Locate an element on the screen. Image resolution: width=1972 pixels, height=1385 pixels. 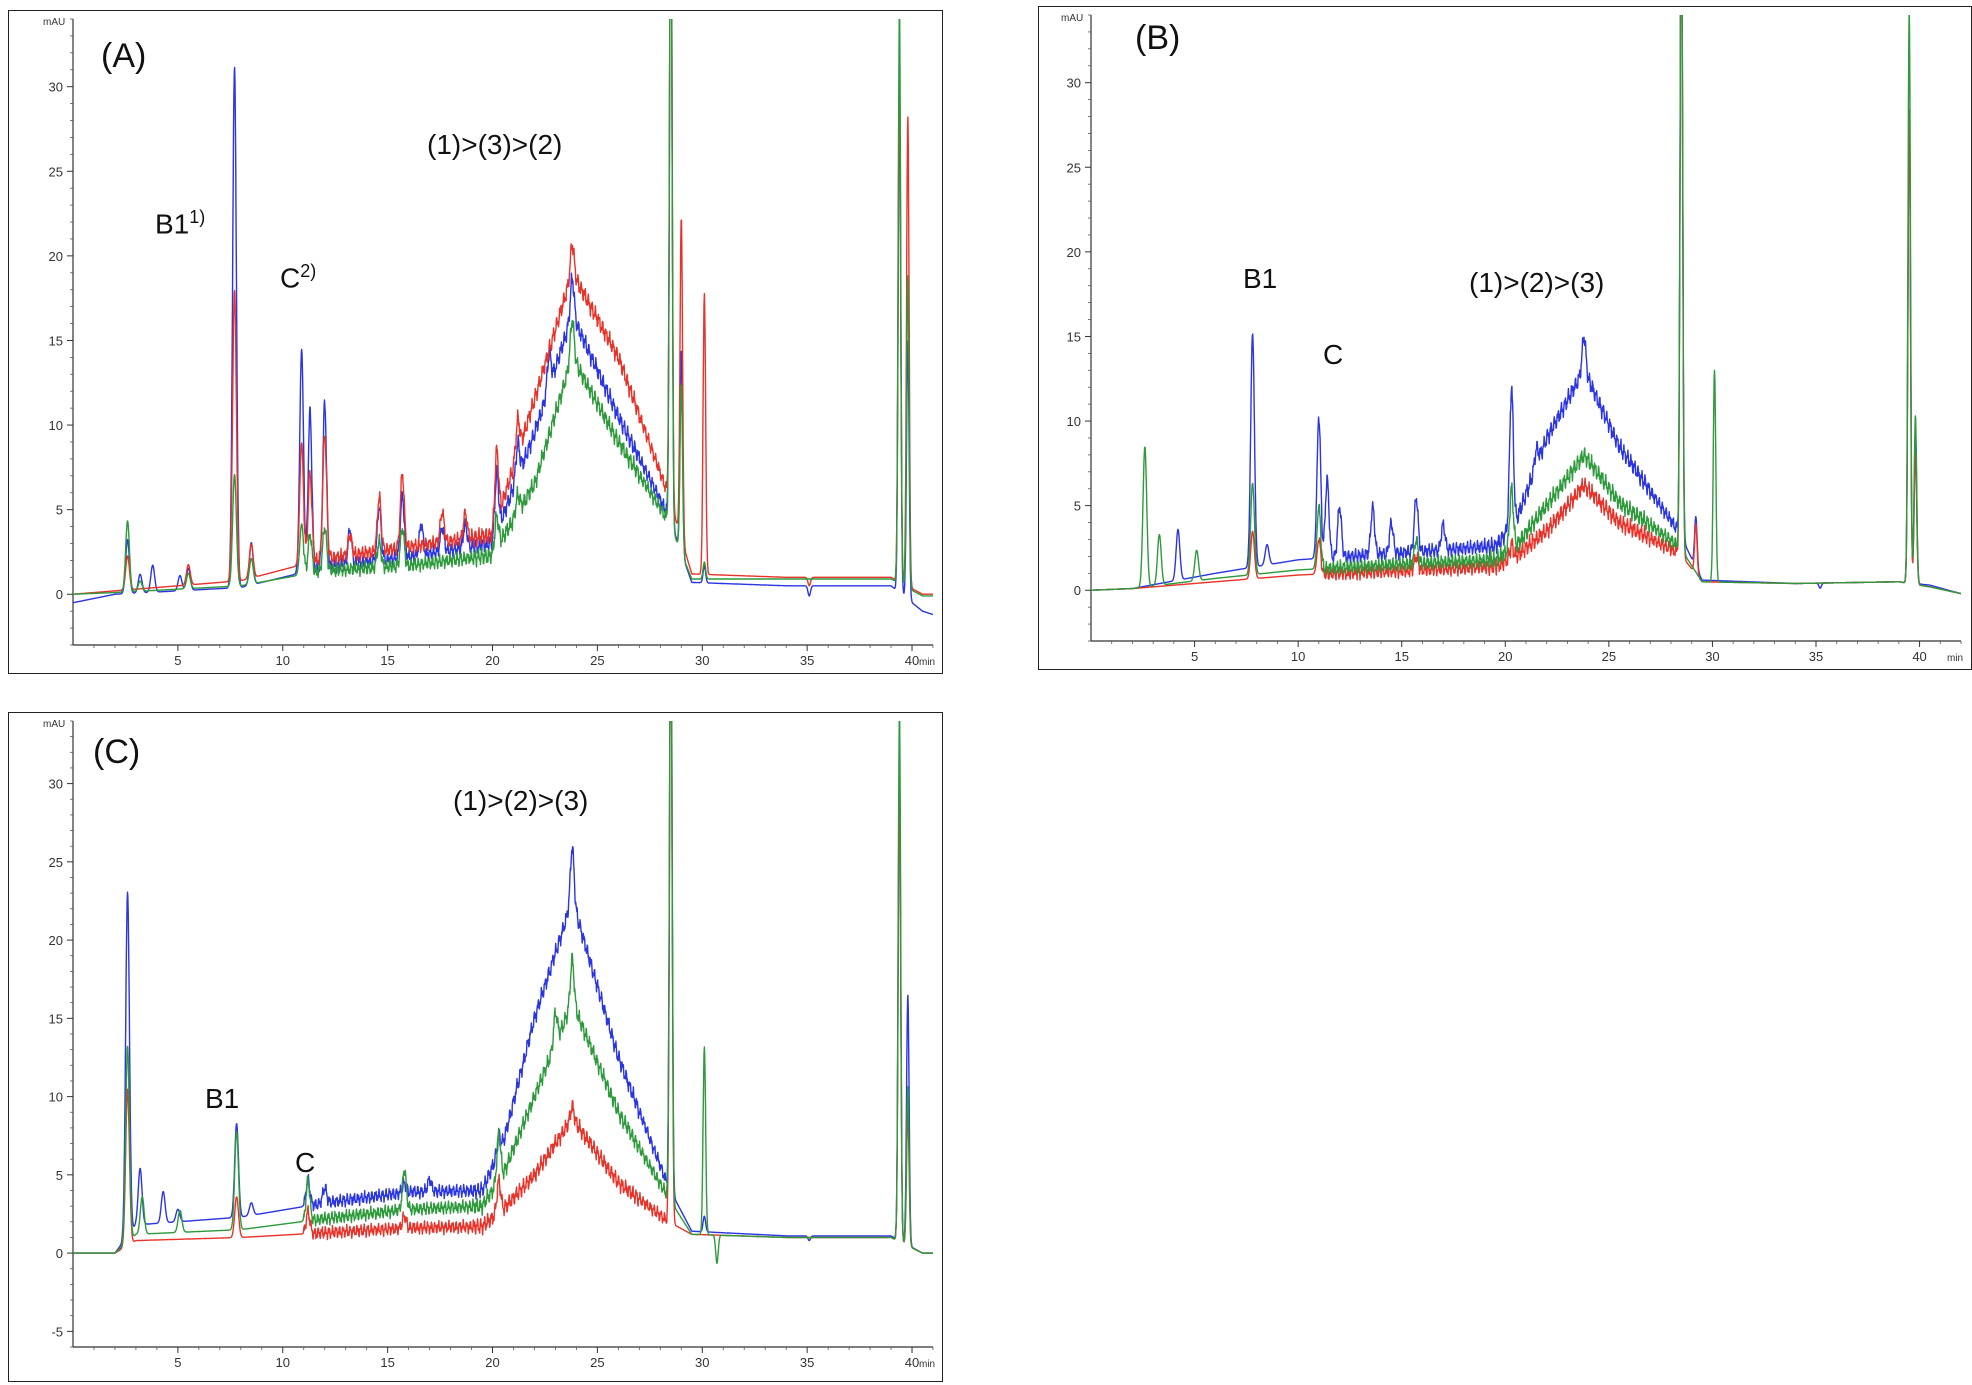
peak-label-c-b: C is located at coordinates (1333, 354).